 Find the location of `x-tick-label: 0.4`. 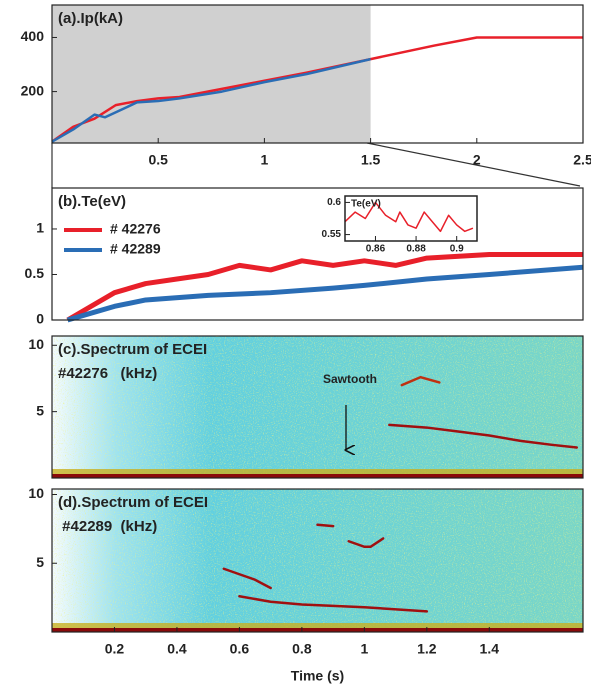

x-tick-label: 0.4 is located at coordinates (177, 649).